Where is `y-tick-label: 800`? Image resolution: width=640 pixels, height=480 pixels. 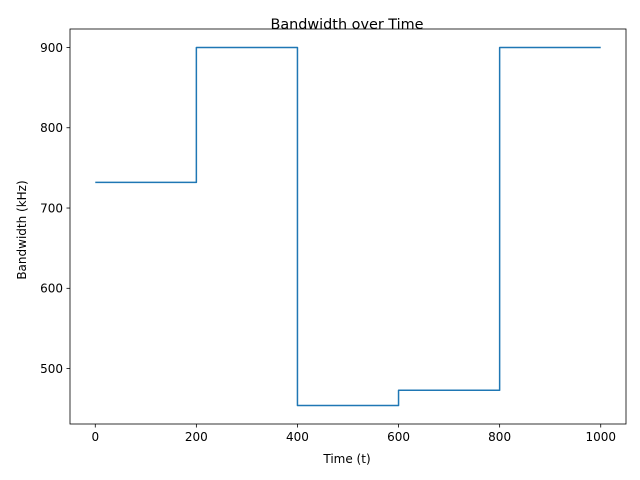
y-tick-label: 800 is located at coordinates (51, 128).